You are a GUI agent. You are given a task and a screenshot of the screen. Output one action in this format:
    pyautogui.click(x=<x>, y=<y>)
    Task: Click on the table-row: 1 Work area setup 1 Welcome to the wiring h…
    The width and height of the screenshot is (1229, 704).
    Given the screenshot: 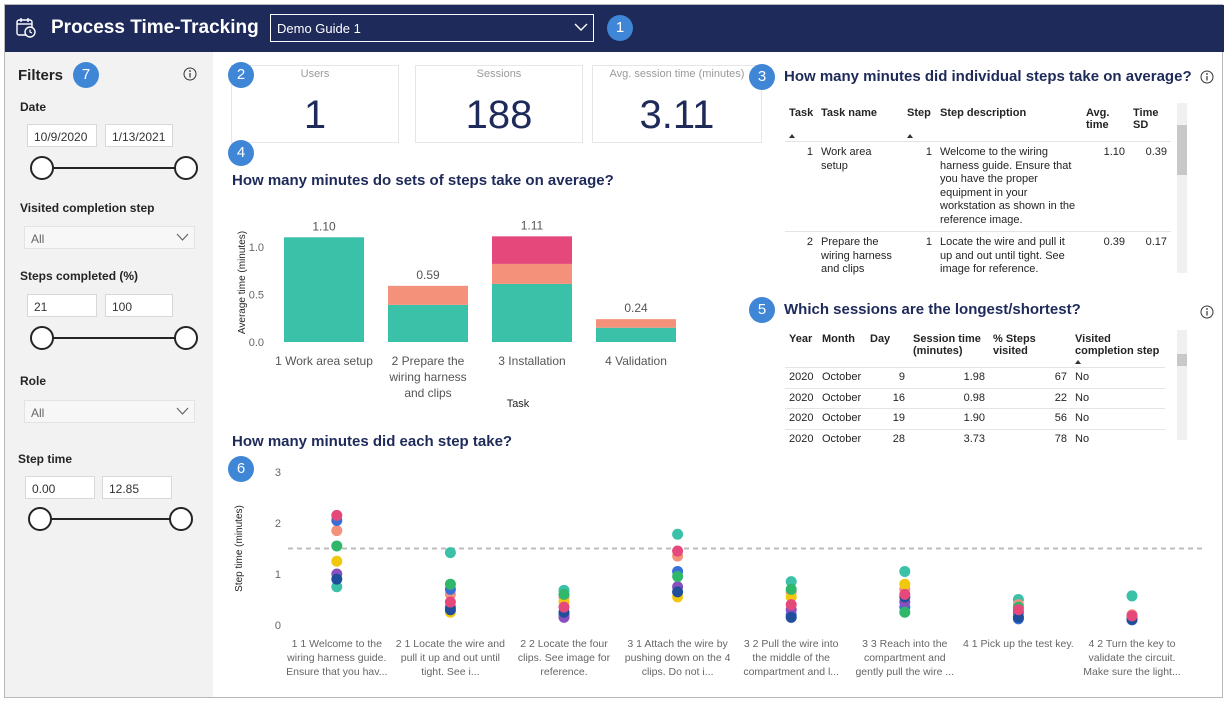 What is the action you would take?
    pyautogui.click(x=978, y=186)
    